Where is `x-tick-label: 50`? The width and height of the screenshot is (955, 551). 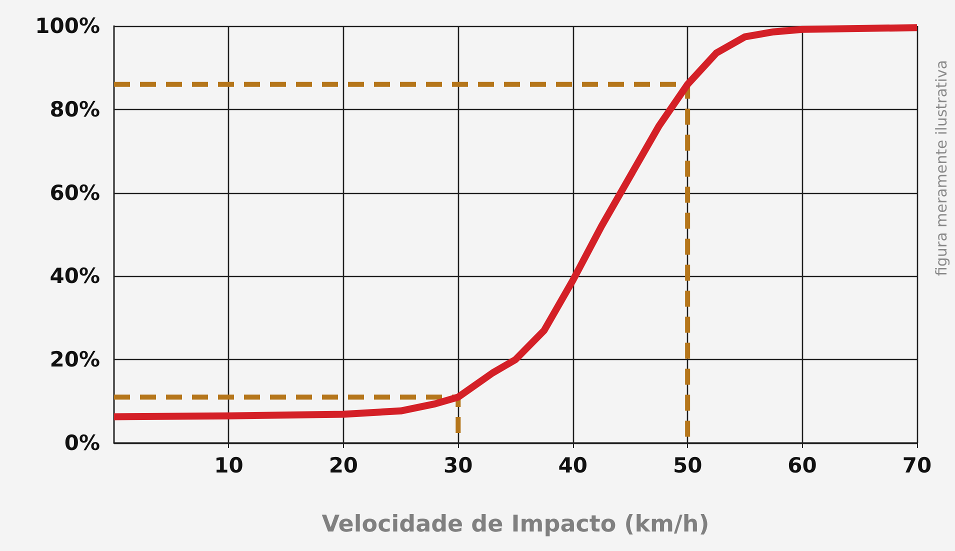
x-tick-label: 50 is located at coordinates (687, 466).